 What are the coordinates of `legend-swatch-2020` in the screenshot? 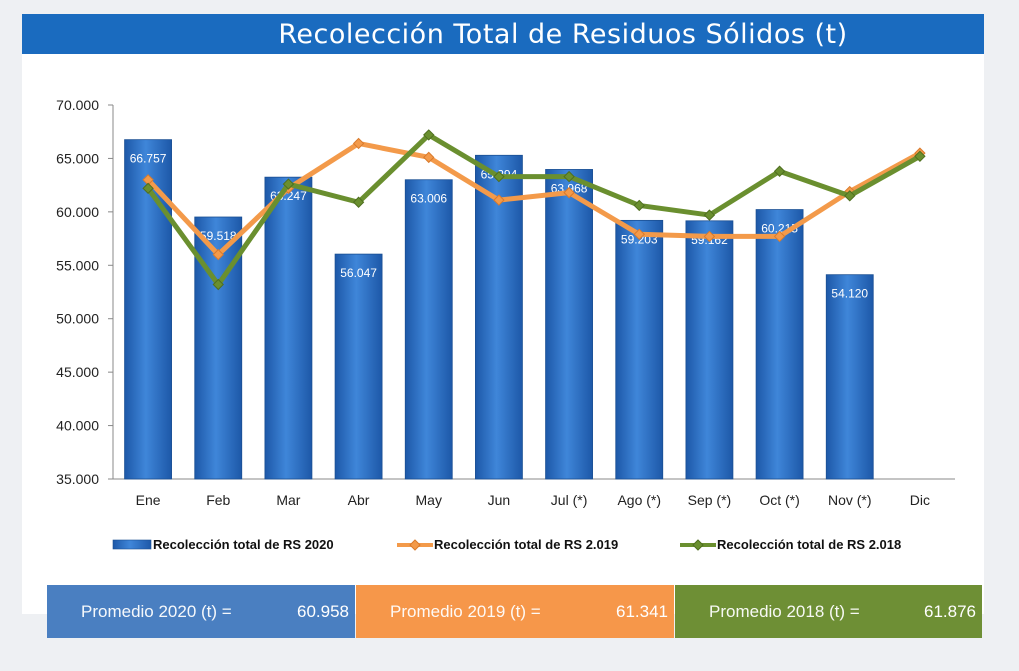 It's located at (132, 544).